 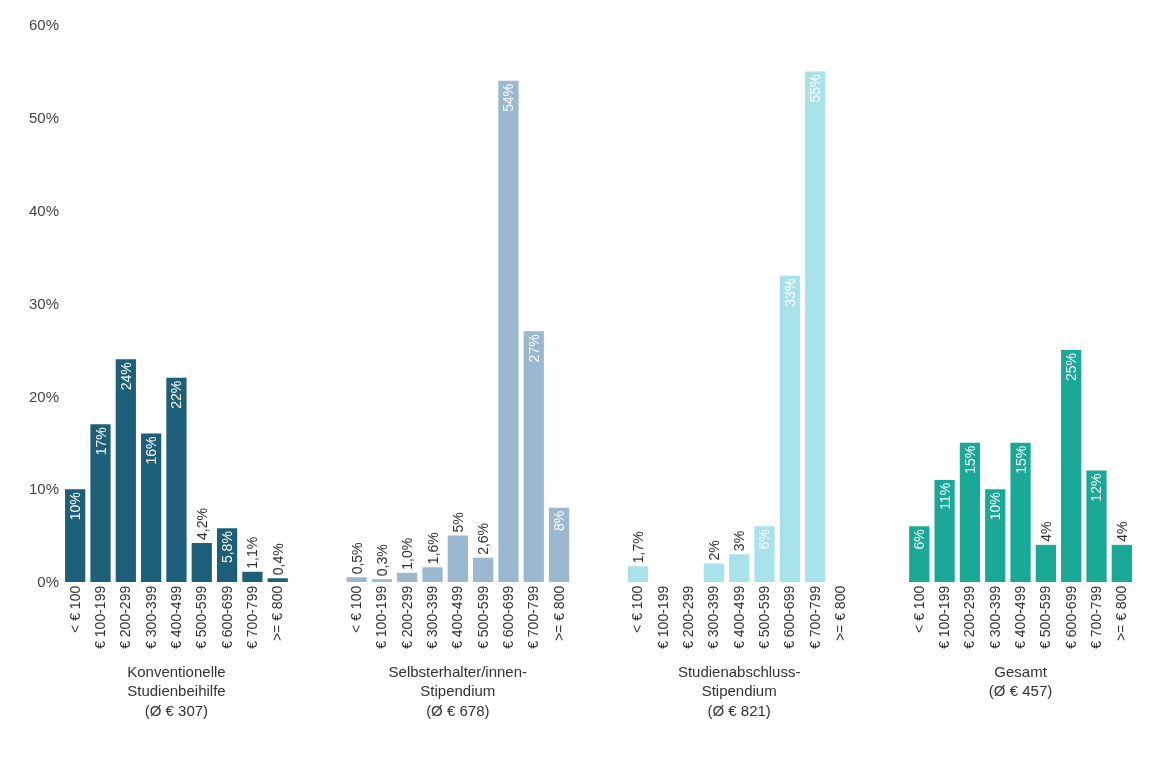 I want to click on data-label: 1,1%, so click(x=252, y=552).